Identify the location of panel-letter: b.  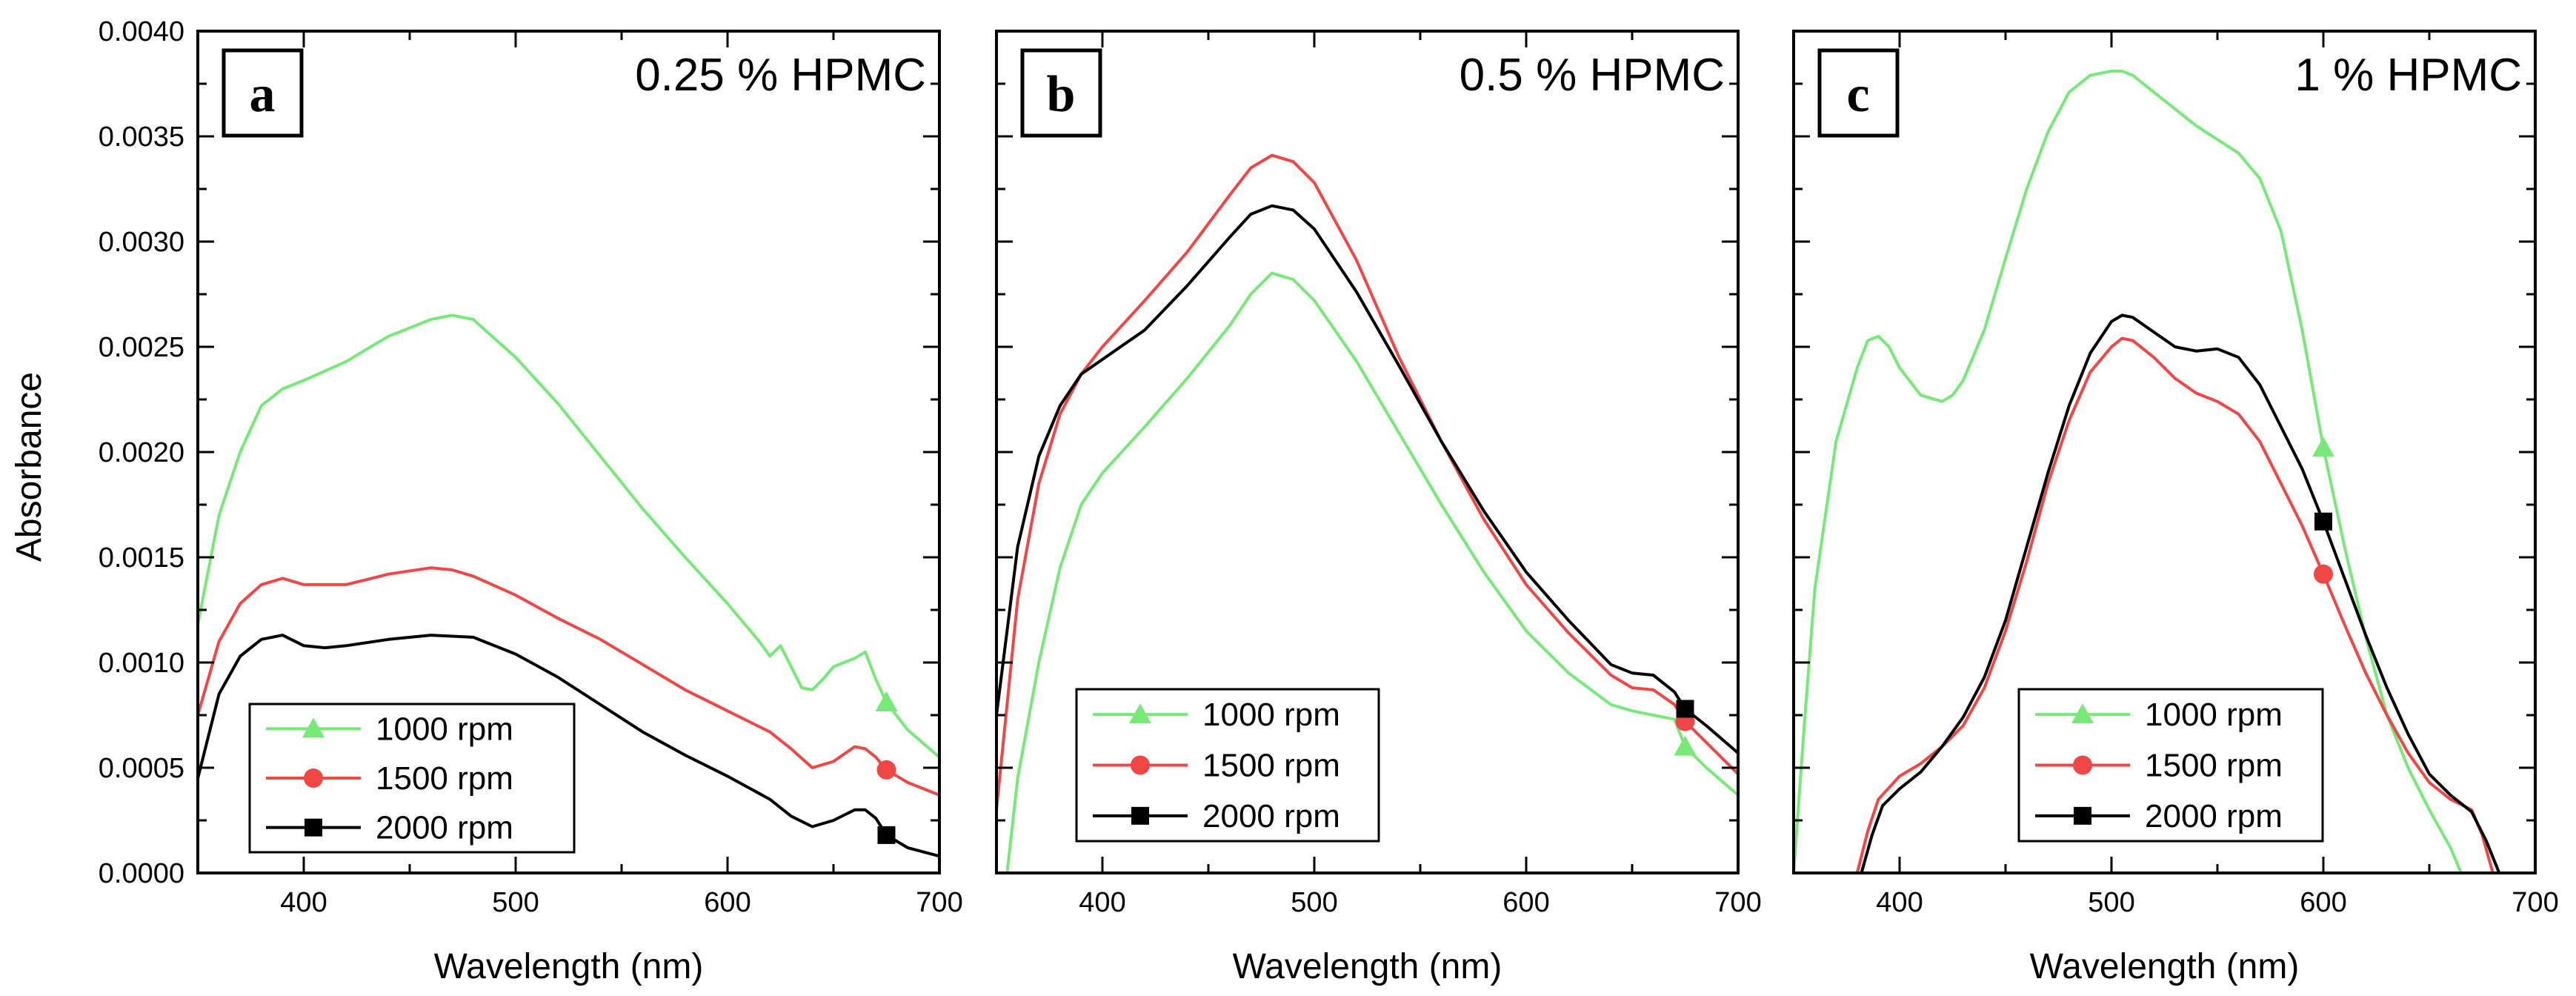
(1061, 94).